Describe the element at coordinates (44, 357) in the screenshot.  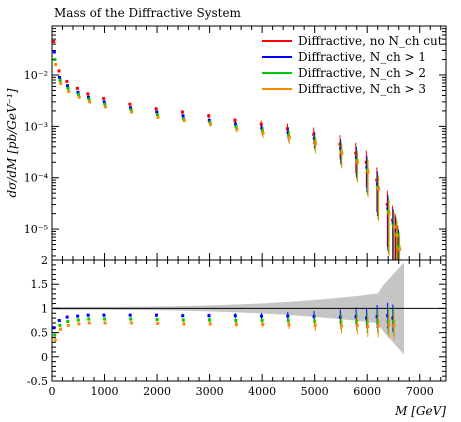
I see `ratio-y-tick-label: 0` at that location.